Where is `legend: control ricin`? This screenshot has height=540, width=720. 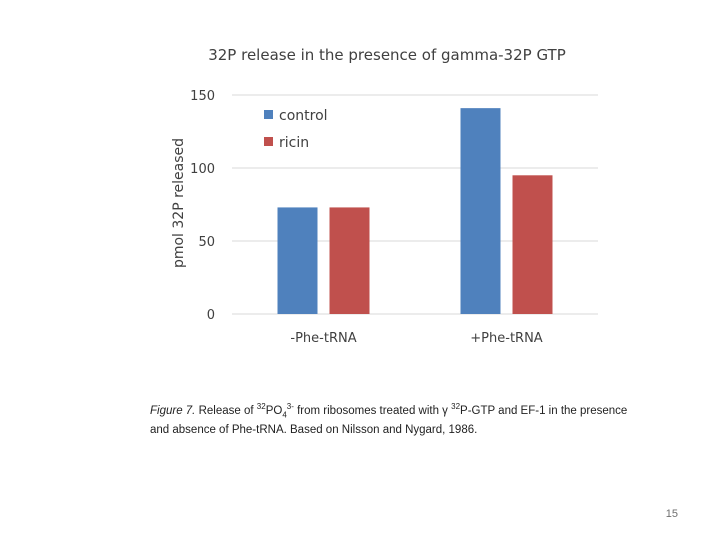 legend: control ricin is located at coordinates (296, 129).